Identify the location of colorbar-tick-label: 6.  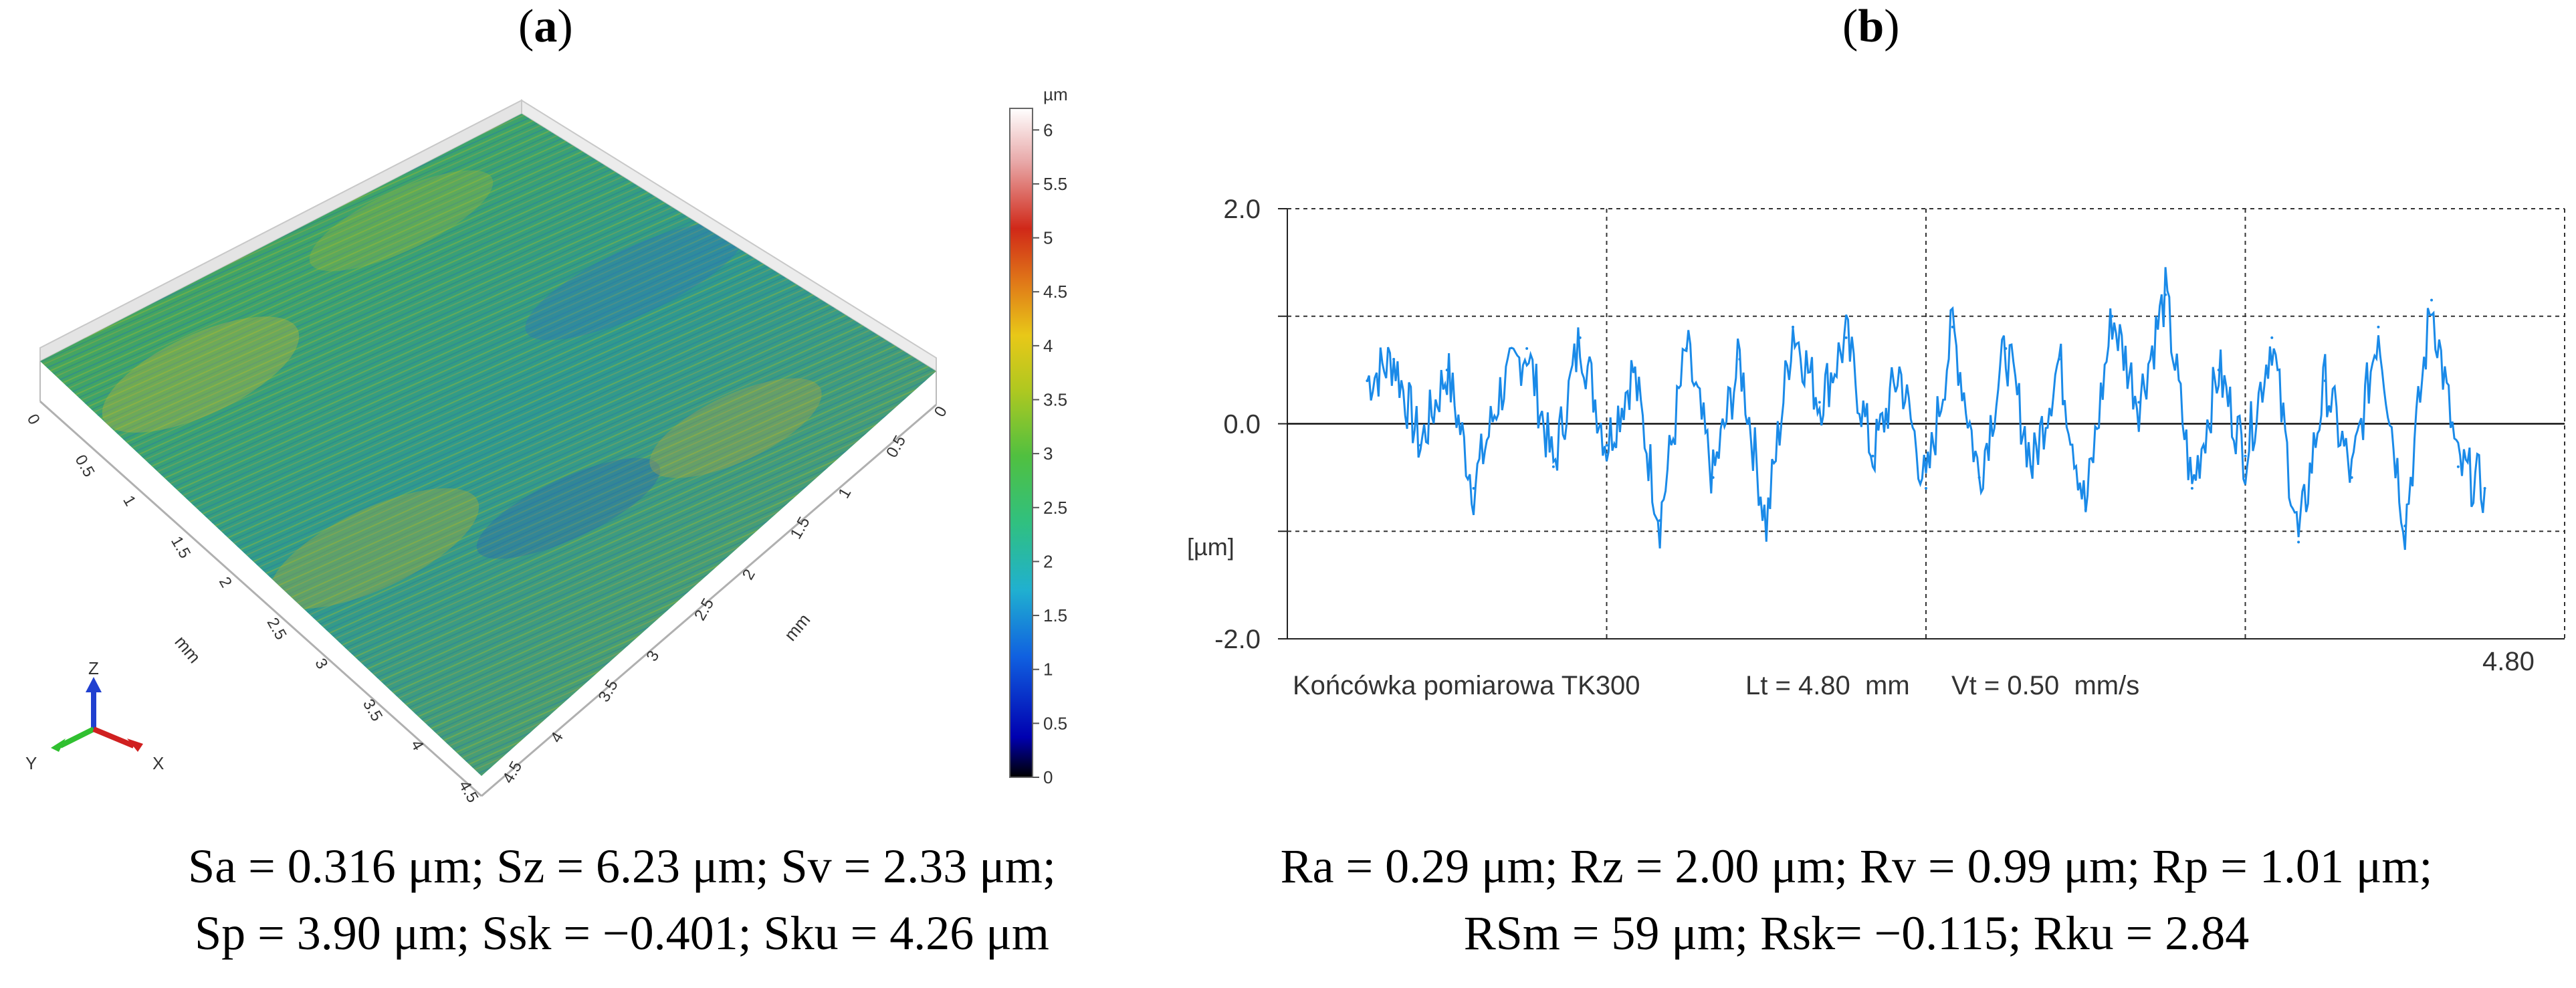
(1048, 130).